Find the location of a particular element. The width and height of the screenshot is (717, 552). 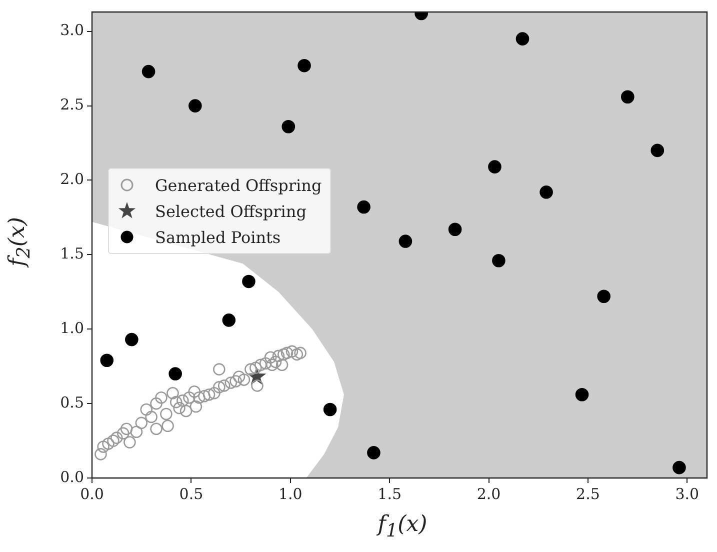

x-tick-label: 1.5 is located at coordinates (390, 493).